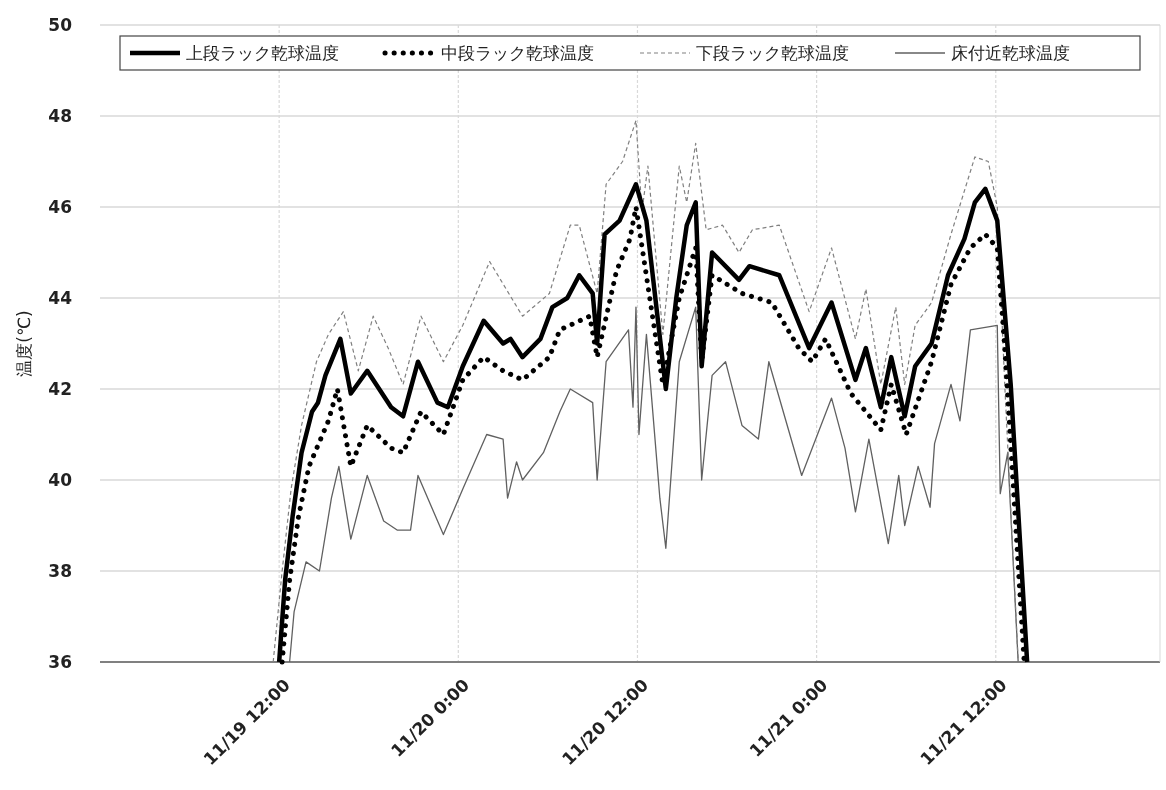 The height and width of the screenshot is (790, 1166). I want to click on y-tick-label: 50, so click(60, 25).